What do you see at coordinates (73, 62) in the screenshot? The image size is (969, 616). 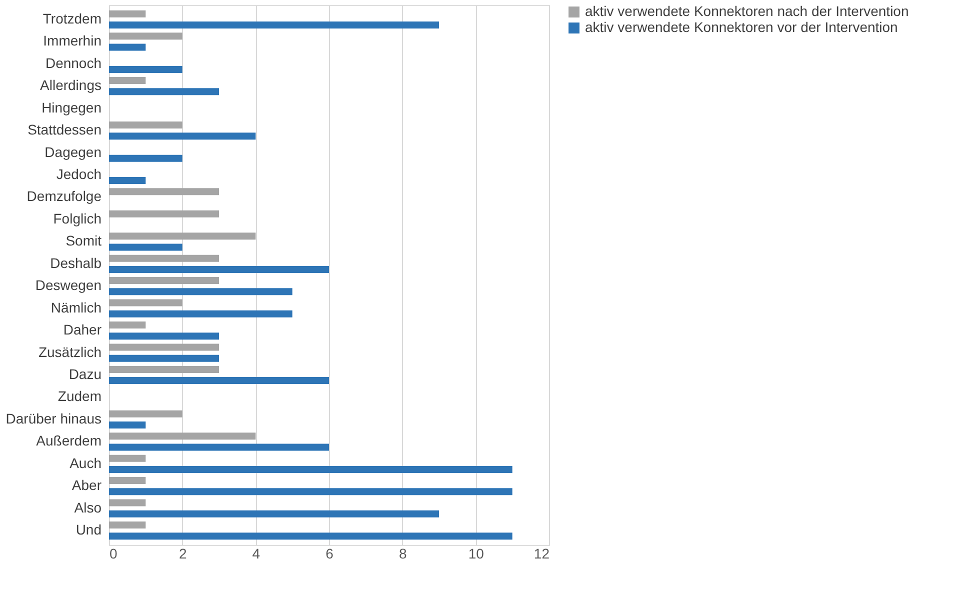 I see `y-tick-label: Dennoch` at bounding box center [73, 62].